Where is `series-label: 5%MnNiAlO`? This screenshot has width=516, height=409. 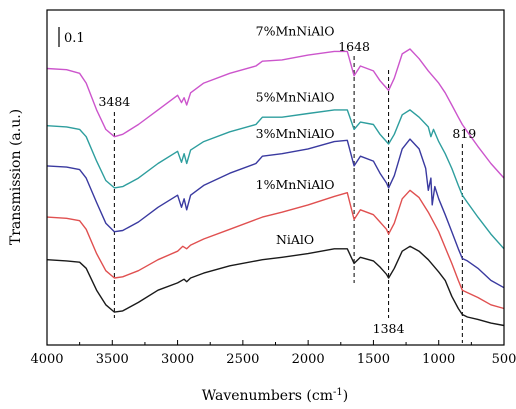 series-label: 5%MnNiAlO is located at coordinates (295, 96).